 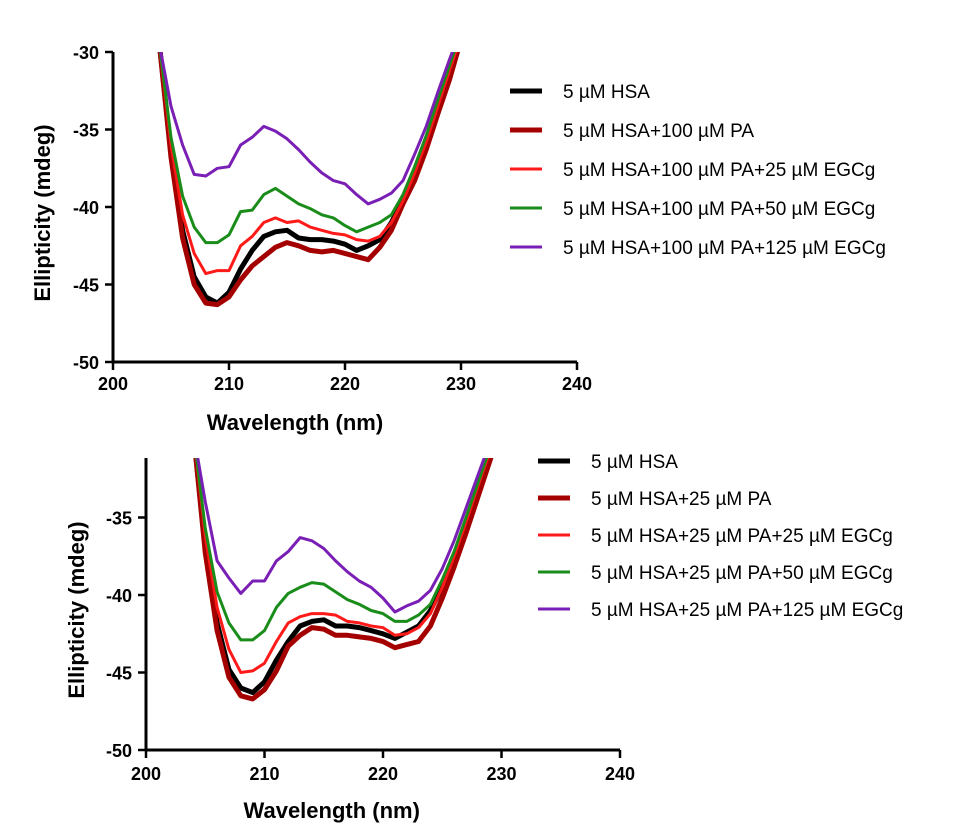 What do you see at coordinates (681, 499) in the screenshot?
I see `legend-label-2: 5 µM HSA+25 µM PA` at bounding box center [681, 499].